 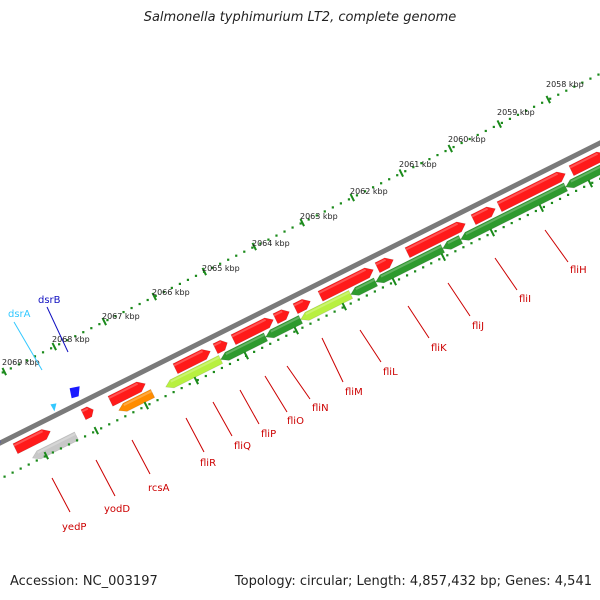 I want to click on gene-label-yedP: yedP, so click(x=74, y=527).